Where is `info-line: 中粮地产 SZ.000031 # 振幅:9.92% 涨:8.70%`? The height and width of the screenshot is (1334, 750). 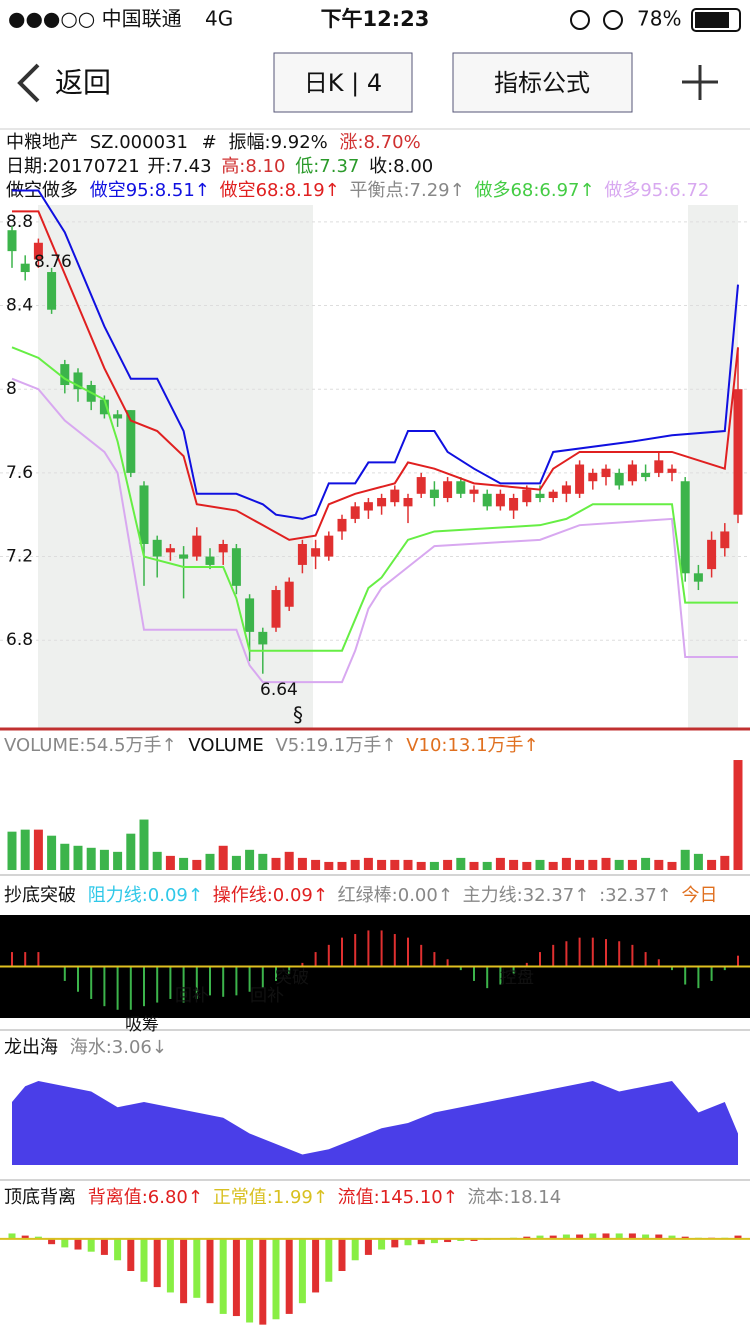
info-line: 中粮地产 SZ.000031 # 振幅:9.92% 涨:8.70% is located at coordinates (213, 142).